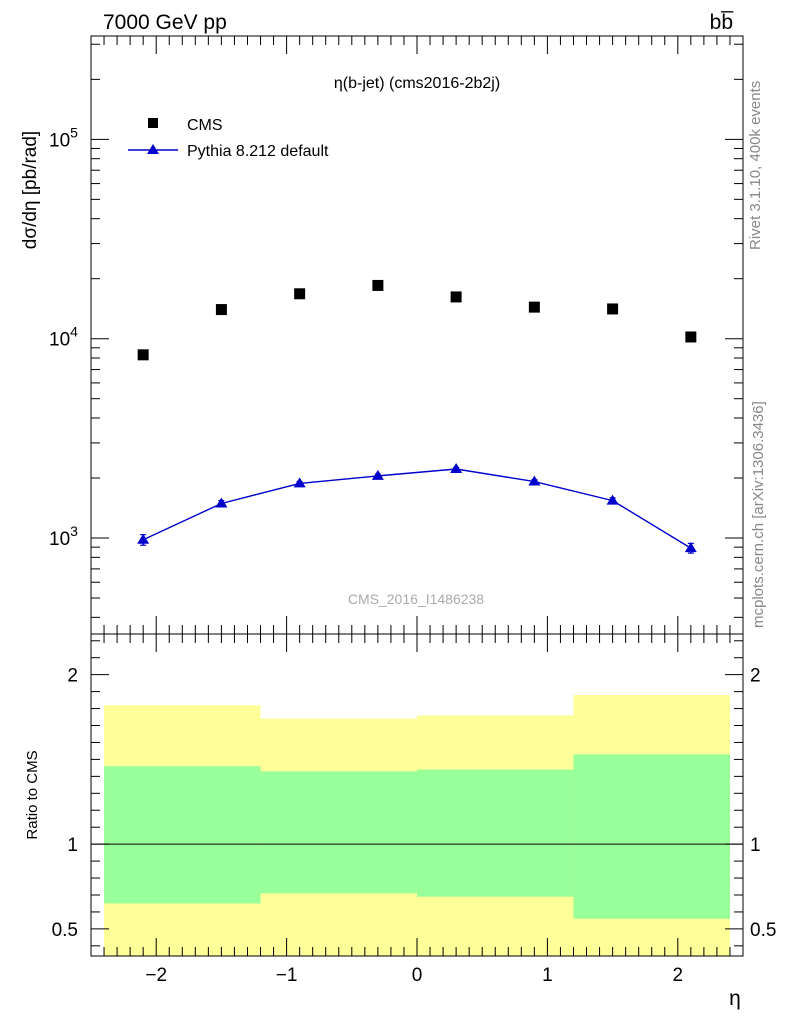 Image resolution: width=786 pixels, height=1024 pixels. Describe the element at coordinates (755, 845) in the screenshot. I see `ratio-y-tick-label-right: 1` at that location.